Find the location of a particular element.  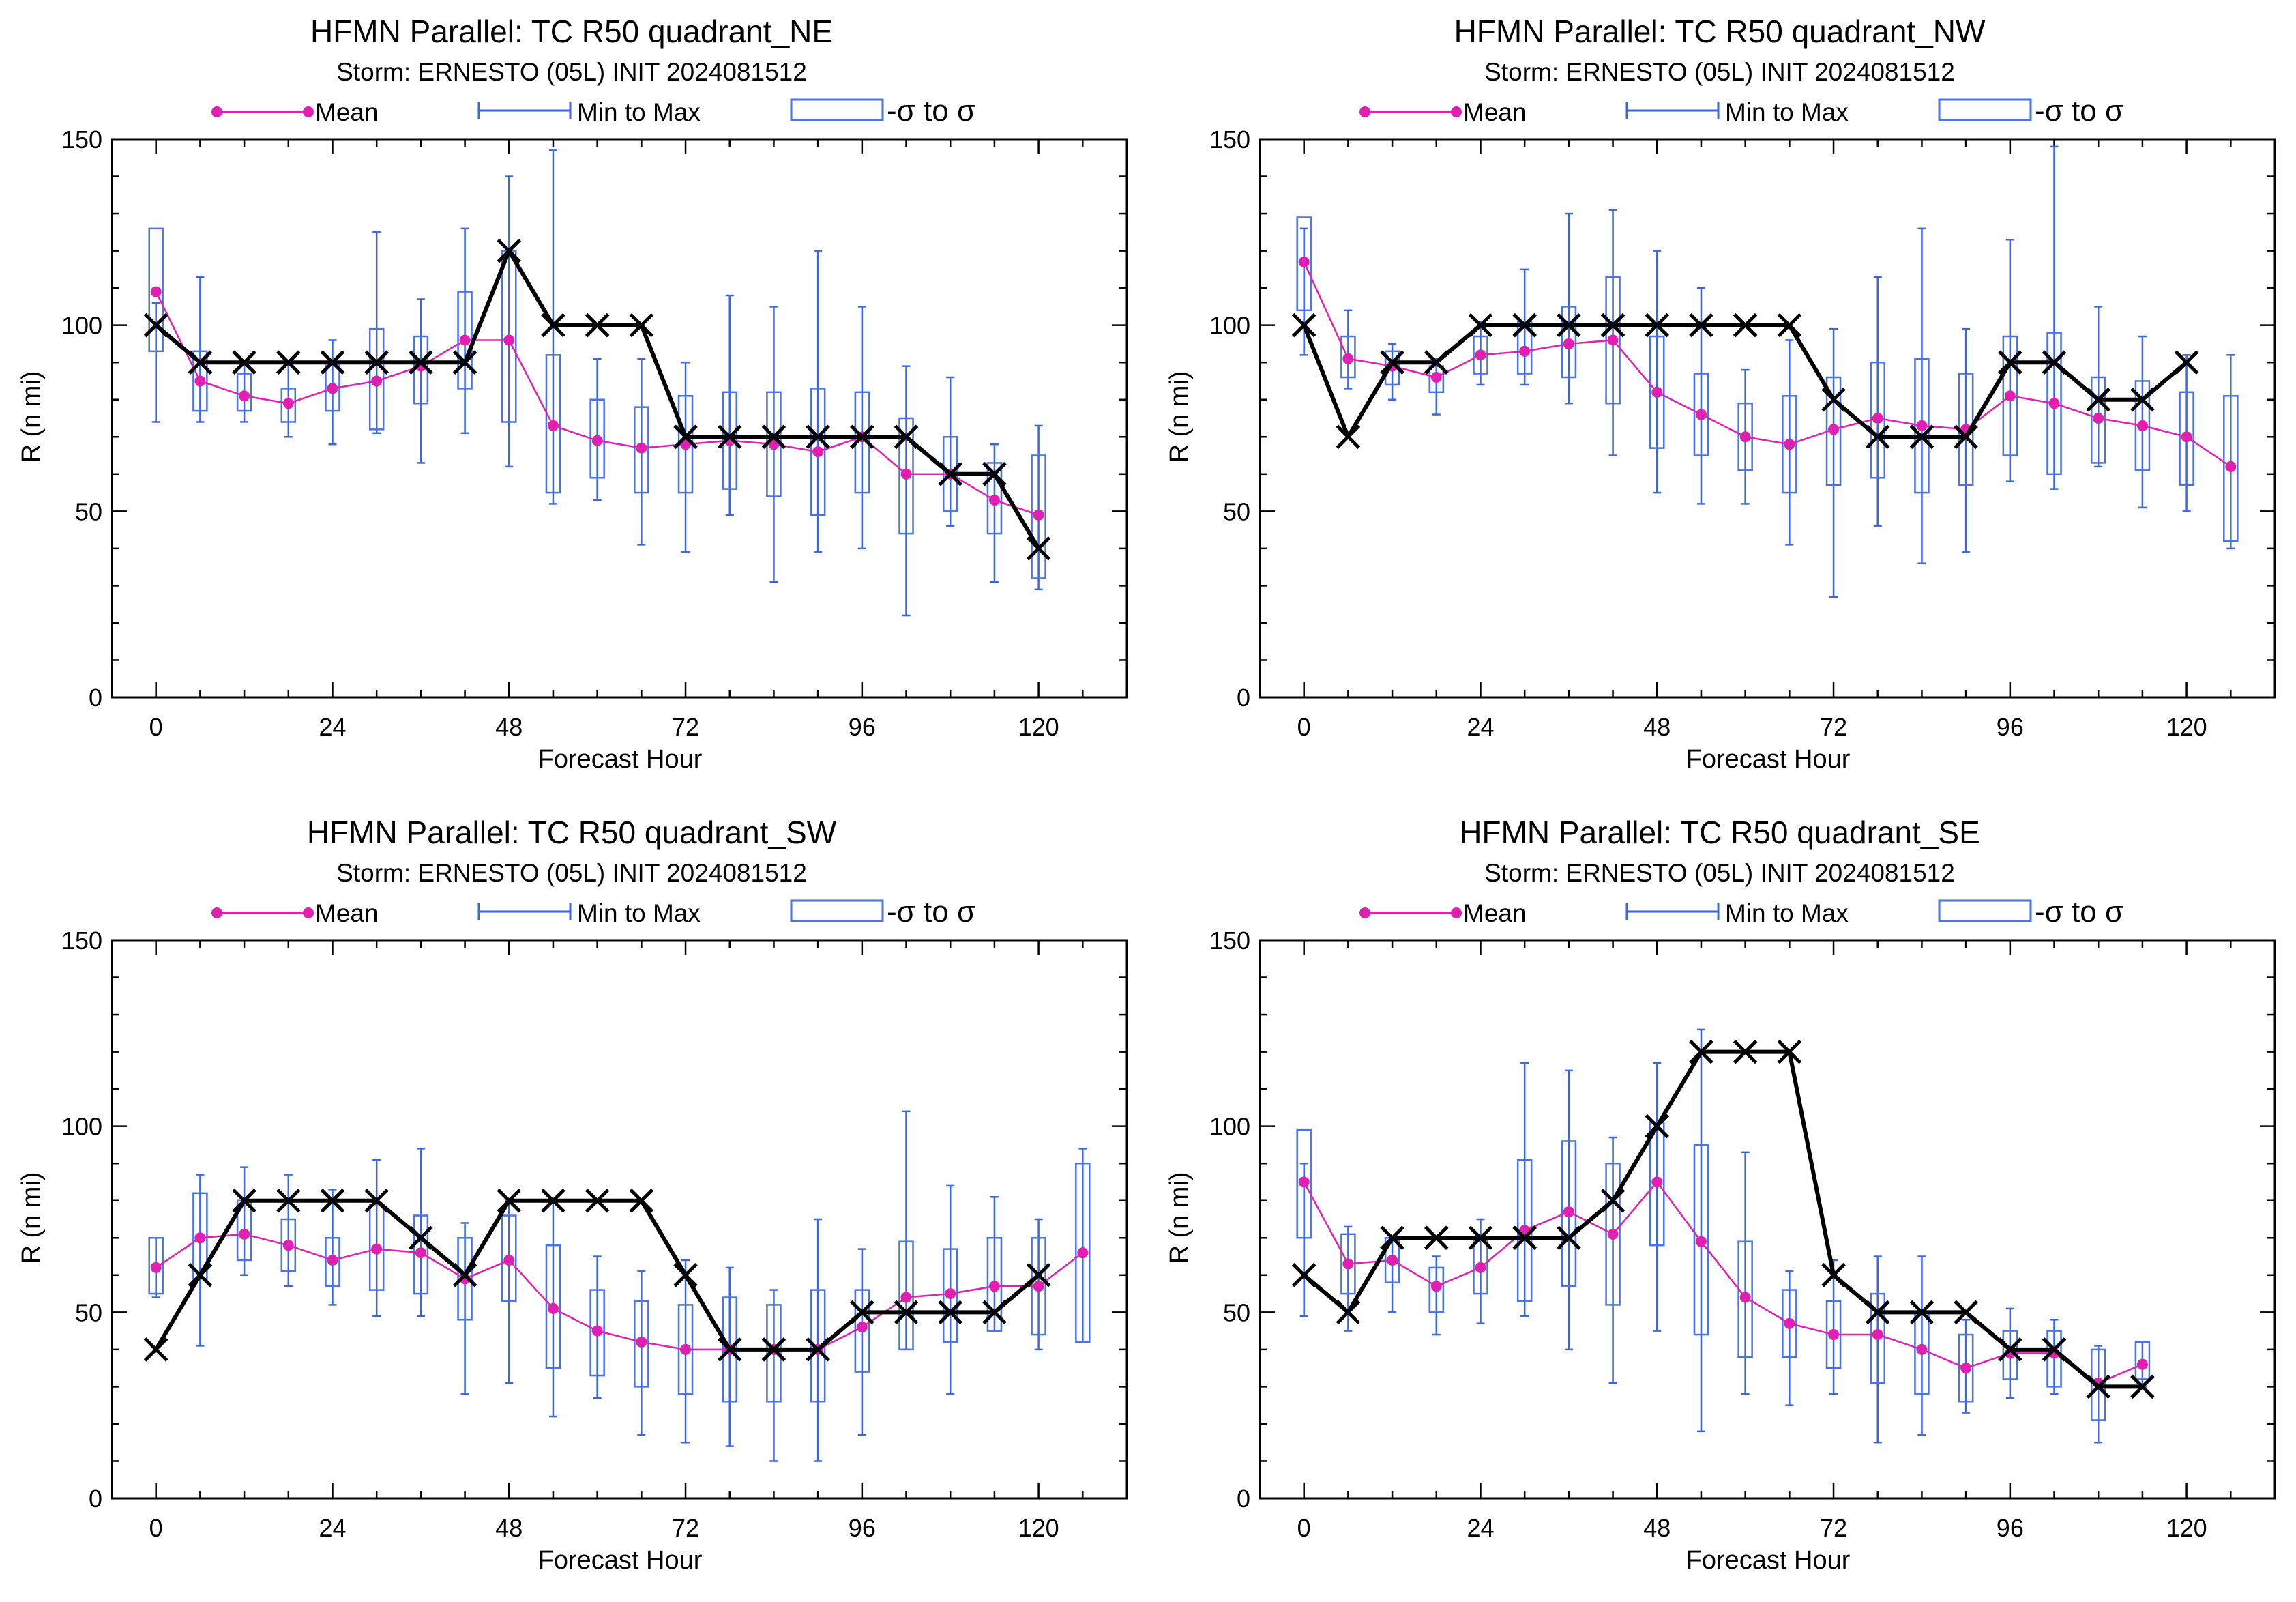

x-tick-label: 96 is located at coordinates (2011, 727).